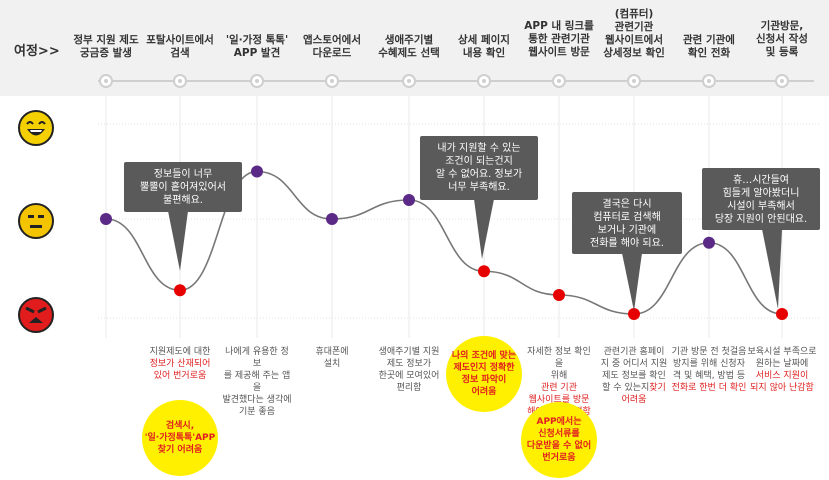 The height and width of the screenshot is (480, 829). What do you see at coordinates (36, 128) in the screenshot?
I see `happy-face-icon` at bounding box center [36, 128].